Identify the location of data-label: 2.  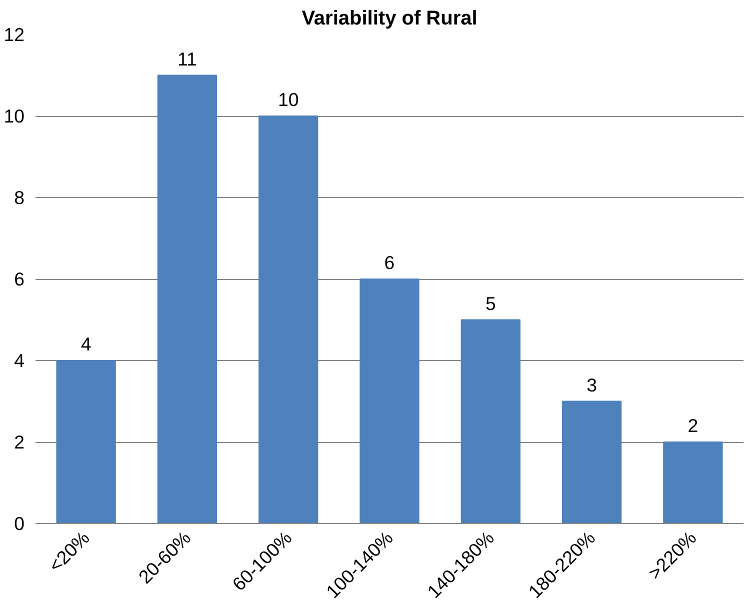
(693, 425).